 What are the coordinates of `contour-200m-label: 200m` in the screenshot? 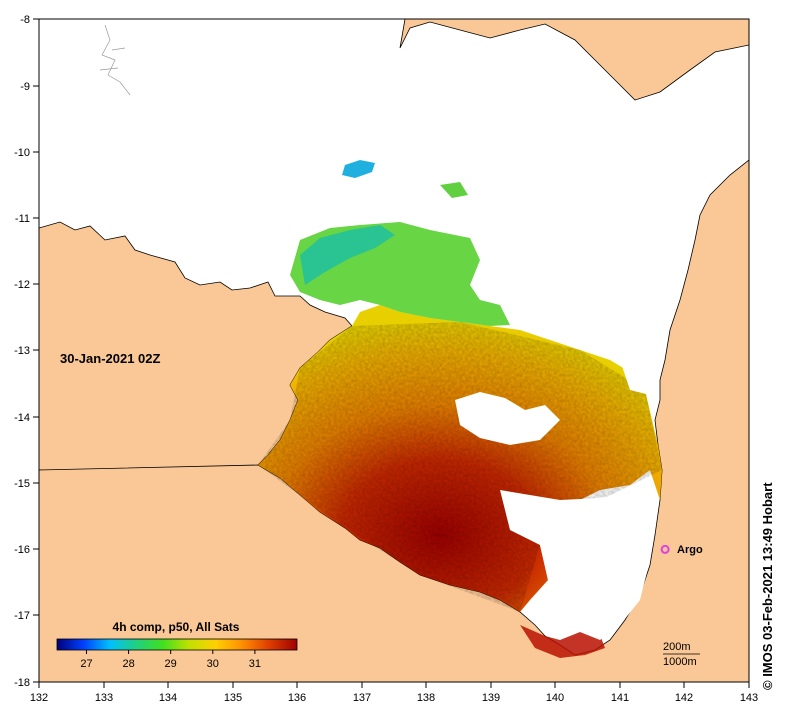 It's located at (677, 647).